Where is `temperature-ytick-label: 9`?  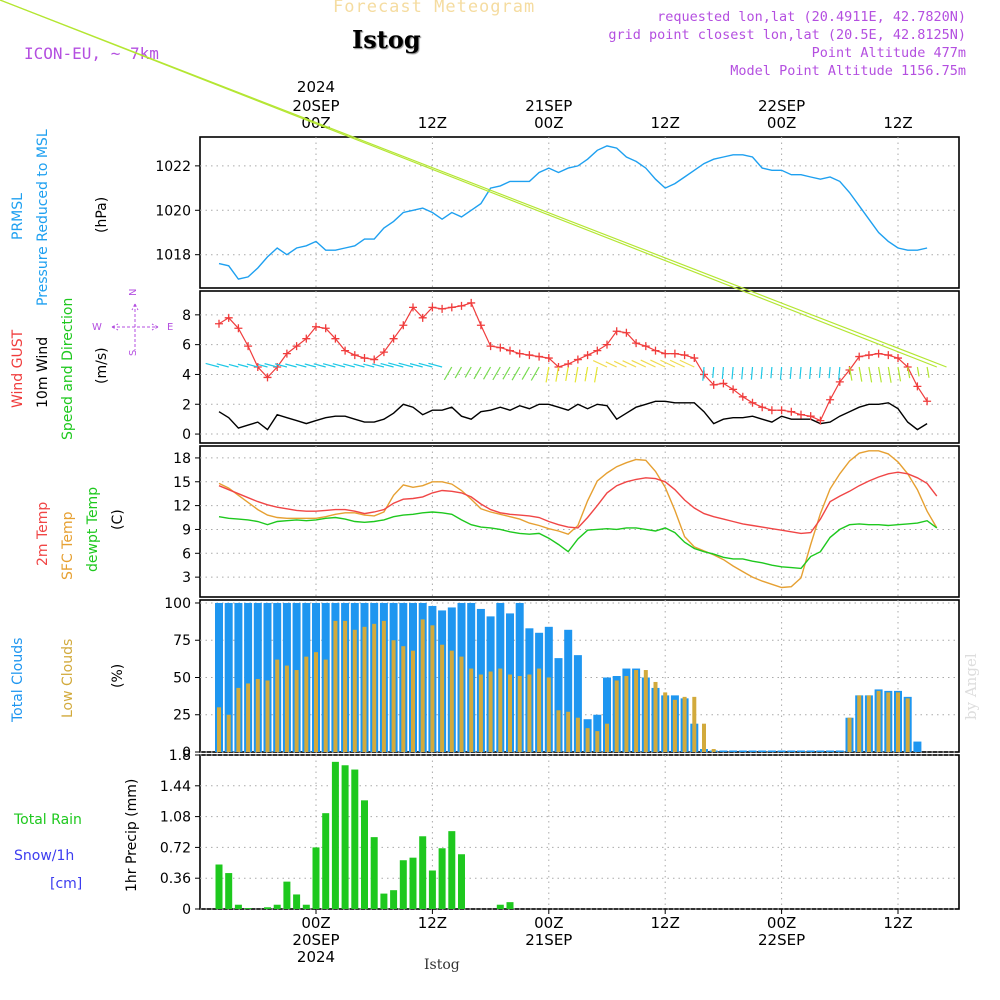
temperature-ytick-label: 9 is located at coordinates (186, 530).